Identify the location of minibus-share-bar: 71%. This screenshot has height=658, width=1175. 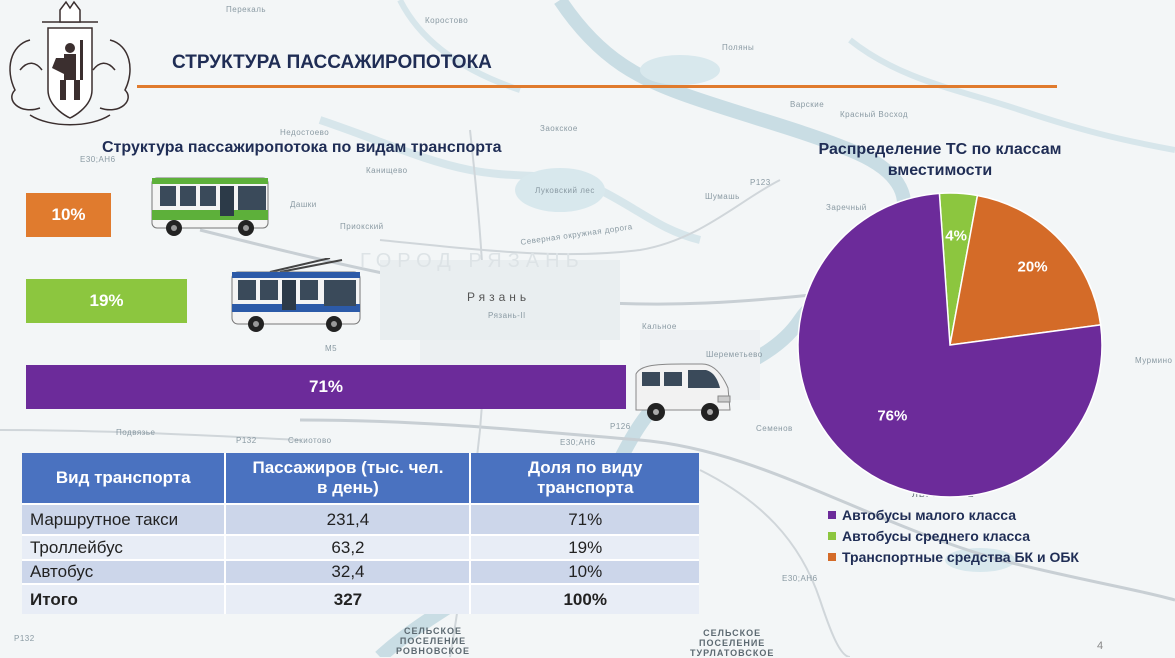
(326, 387).